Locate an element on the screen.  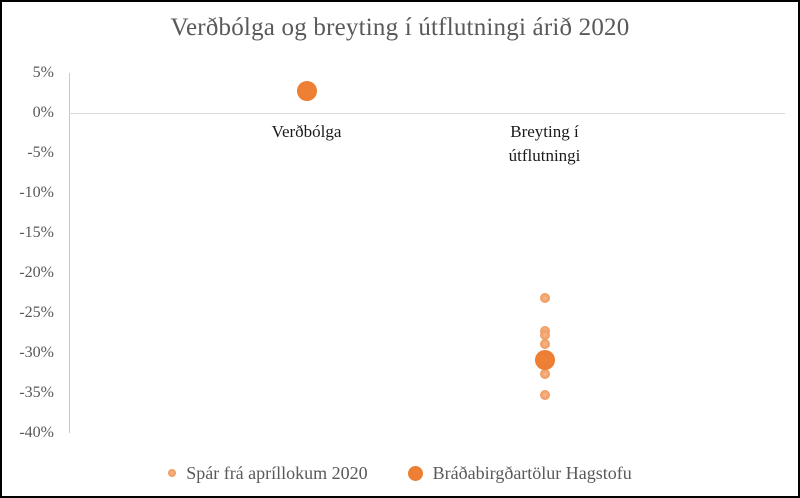
small-light-orange-icon is located at coordinates (172, 473).